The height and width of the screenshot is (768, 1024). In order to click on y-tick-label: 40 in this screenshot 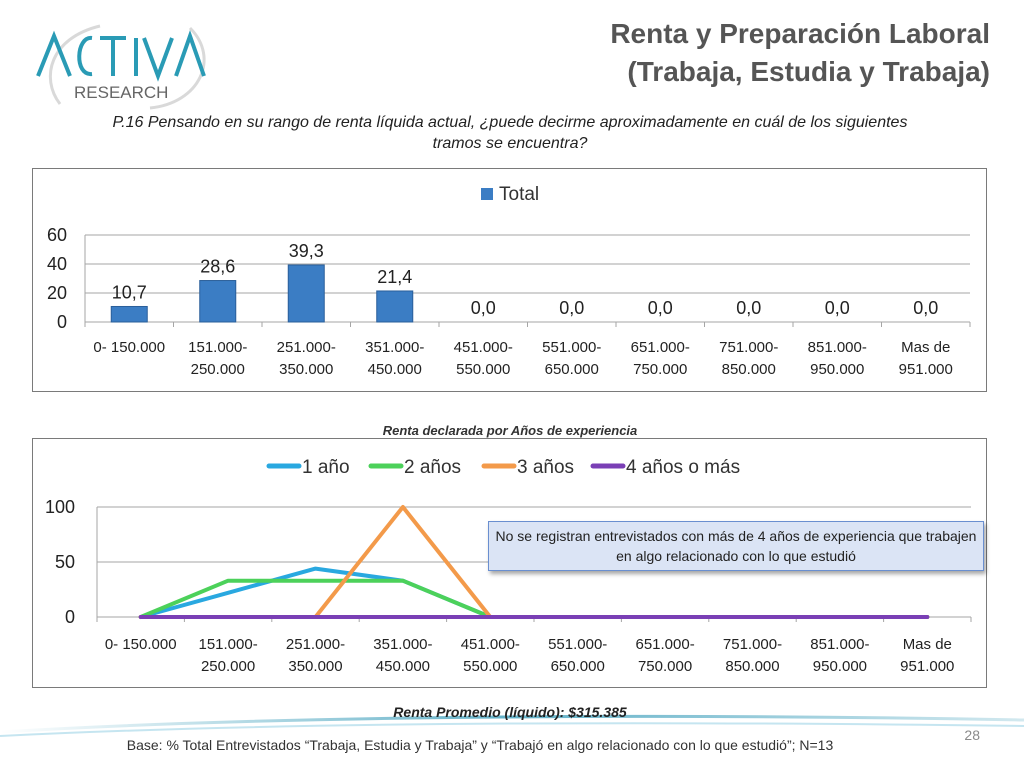, I will do `click(57, 264)`.